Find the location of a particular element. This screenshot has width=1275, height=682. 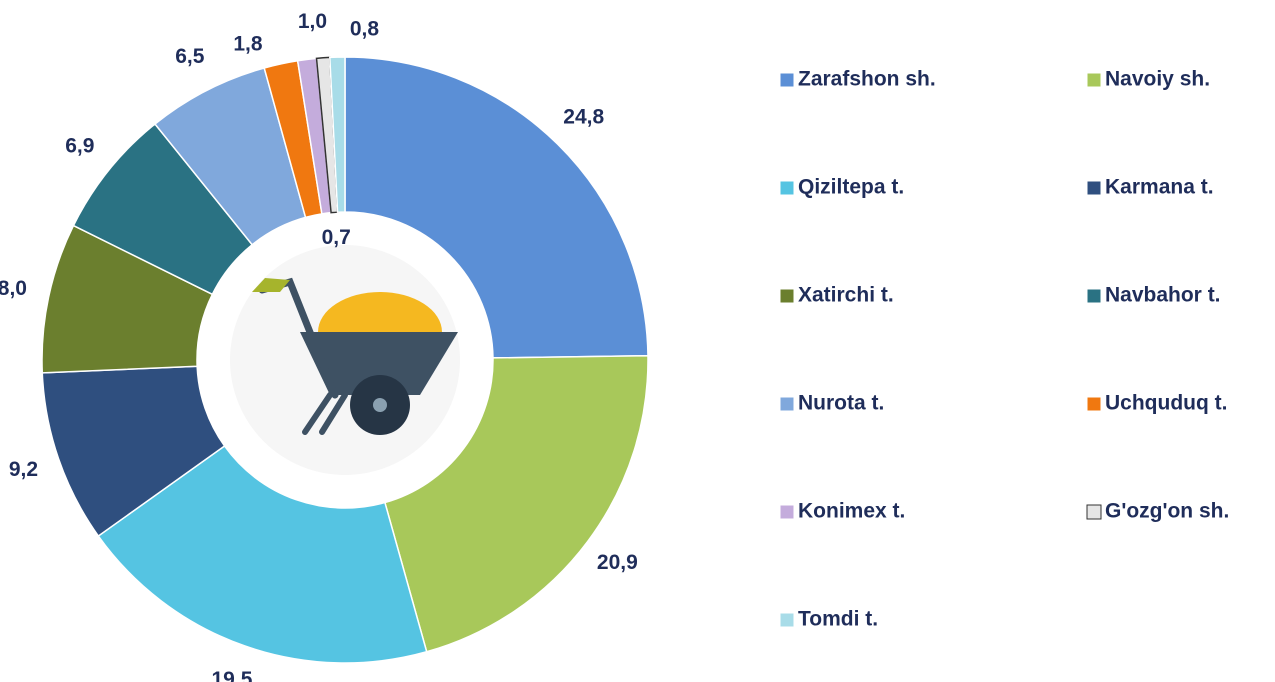

legend-label: Xatirchi t. is located at coordinates (846, 295).